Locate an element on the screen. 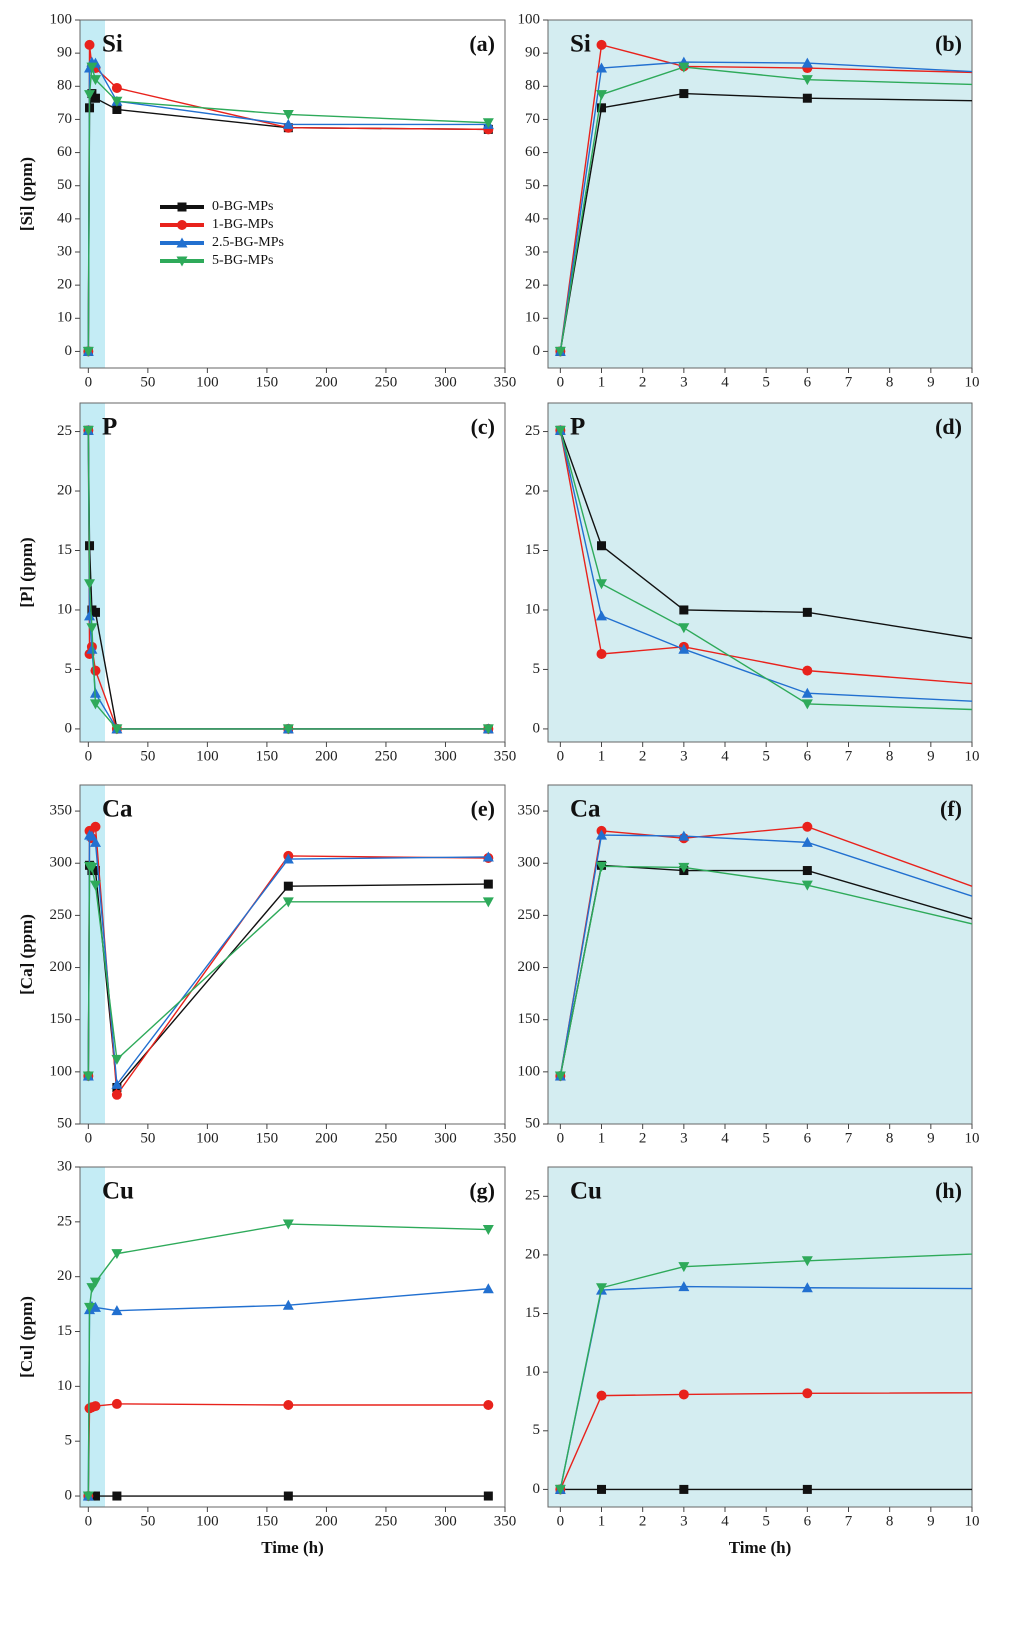 This screenshot has width=1024, height=1631. panel-title: Si is located at coordinates (580, 44).